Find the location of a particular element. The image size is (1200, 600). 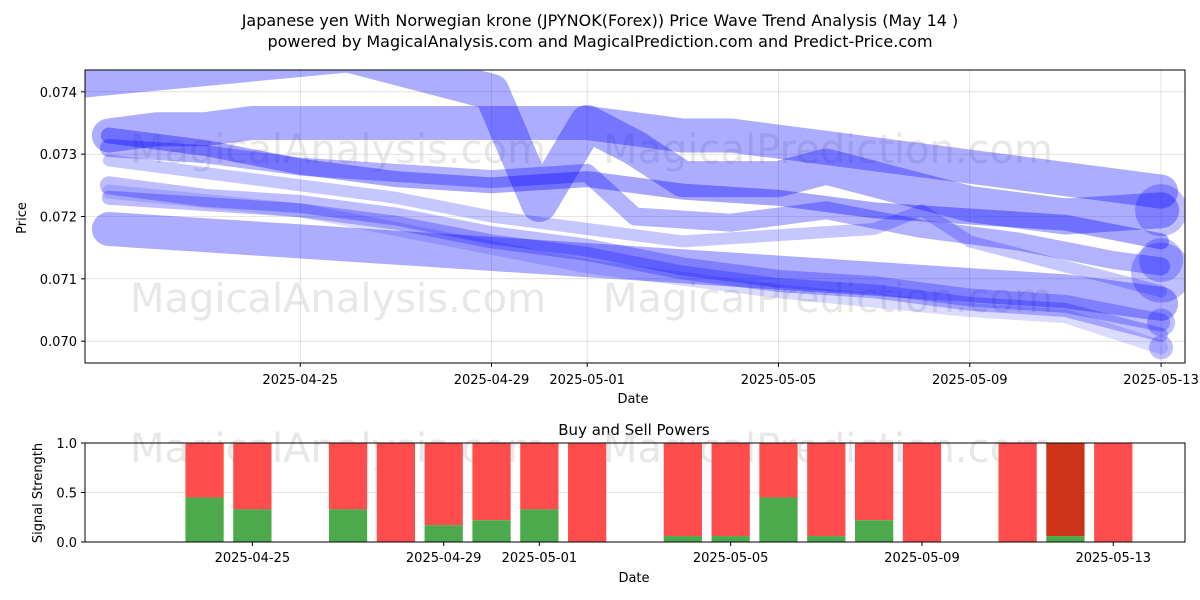

price-xtick-label: 2025-05-13 is located at coordinates (1161, 380).